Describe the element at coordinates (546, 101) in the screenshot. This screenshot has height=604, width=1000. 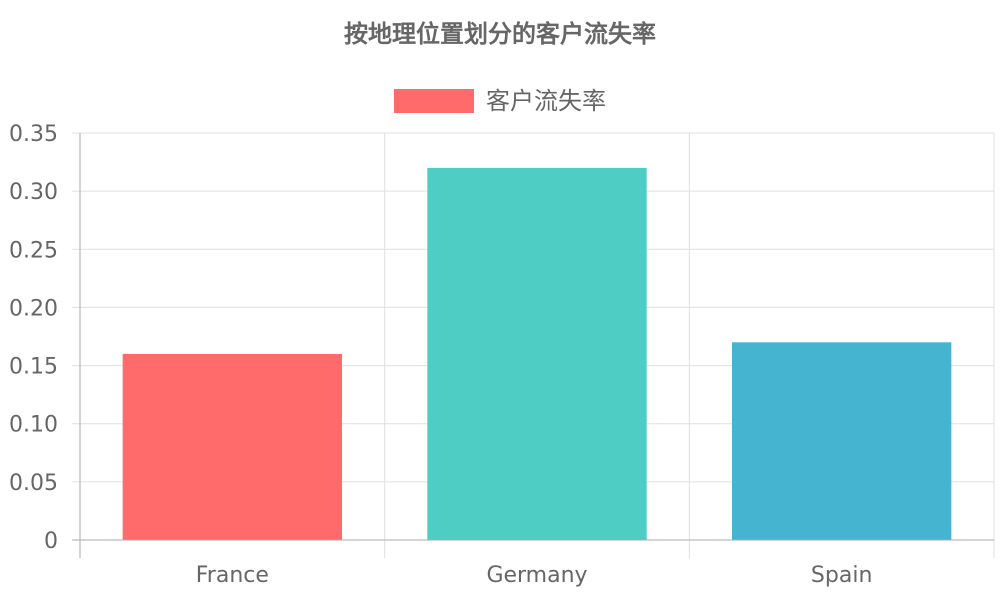
I see `legend-label: 客户流失率` at that location.